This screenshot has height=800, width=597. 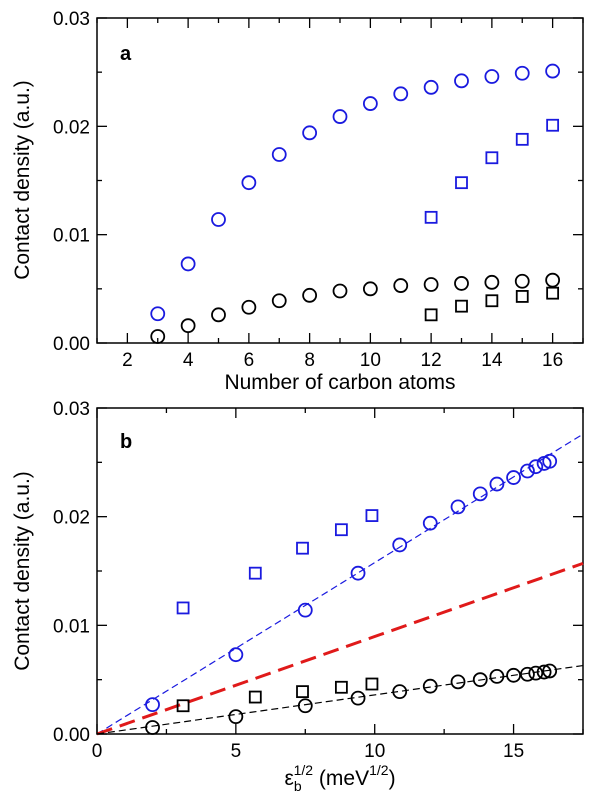 I want to click on panel-b-x-tick-label: 0, so click(x=97, y=751).